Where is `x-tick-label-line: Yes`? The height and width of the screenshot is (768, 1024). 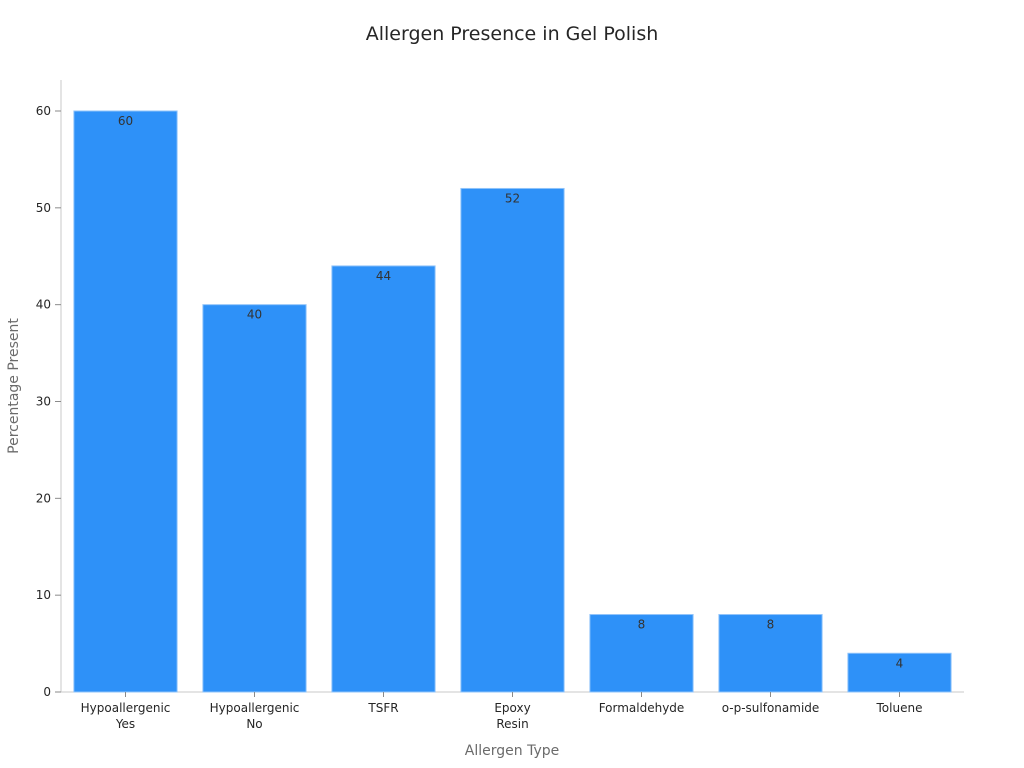
x-tick-label-line: Yes is located at coordinates (125, 724).